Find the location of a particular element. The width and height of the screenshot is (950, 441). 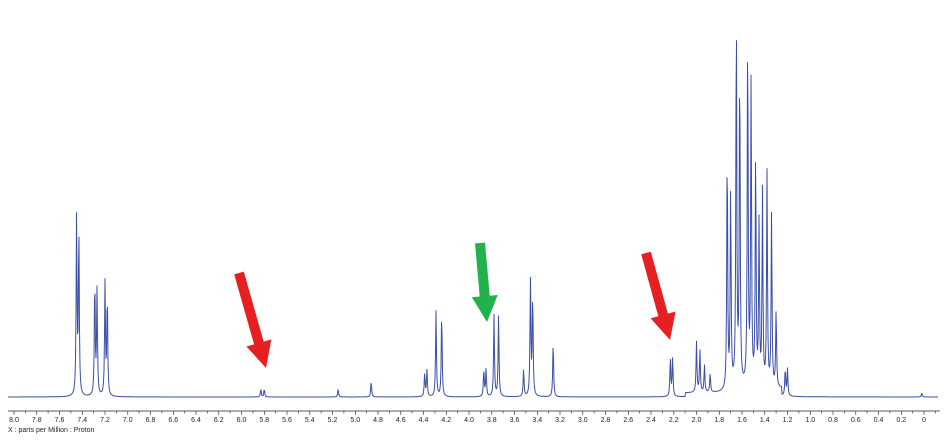

x-tick-label: 4.2 is located at coordinates (446, 420).